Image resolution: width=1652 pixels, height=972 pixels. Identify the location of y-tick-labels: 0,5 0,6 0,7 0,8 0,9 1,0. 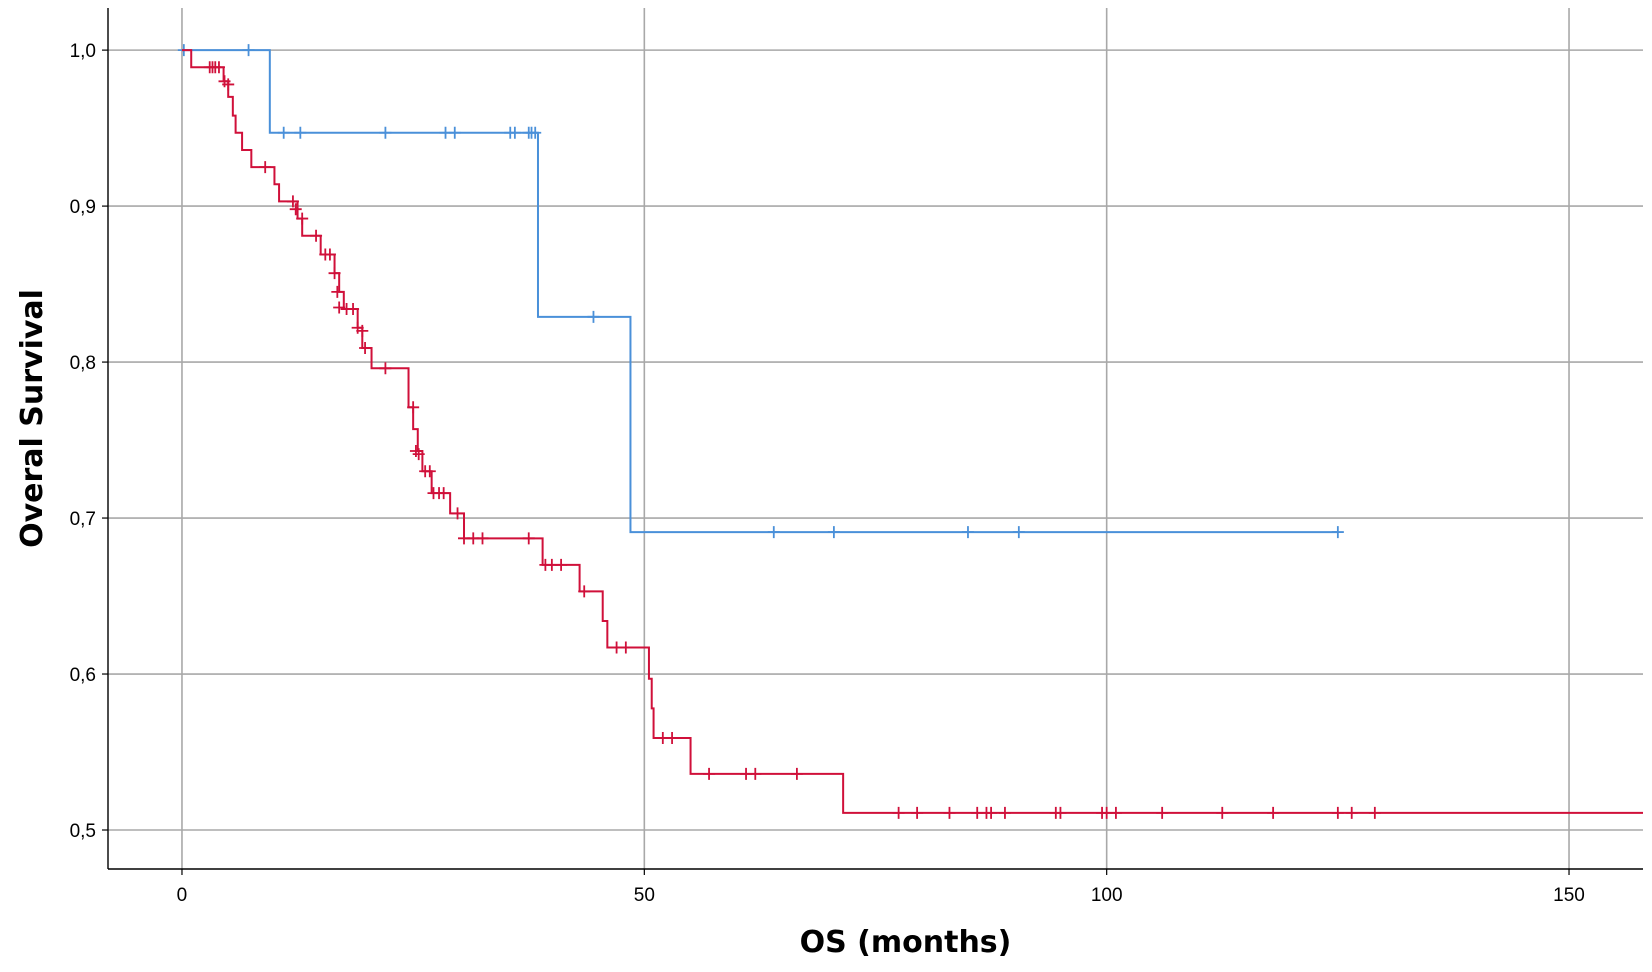
(83, 441).